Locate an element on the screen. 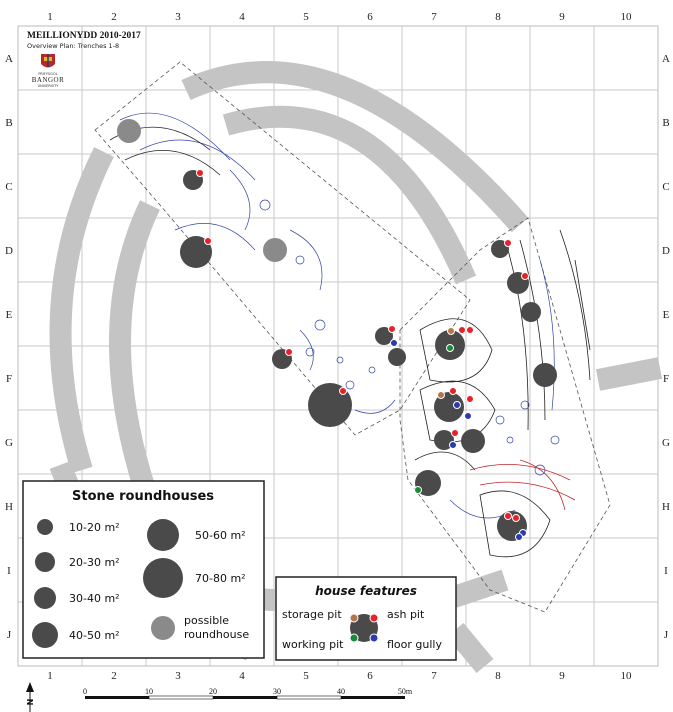 Image resolution: width=673 pixels, height=712 pixels. map-title: MEILLIONYDD 2010-2017 is located at coordinates (84, 36).